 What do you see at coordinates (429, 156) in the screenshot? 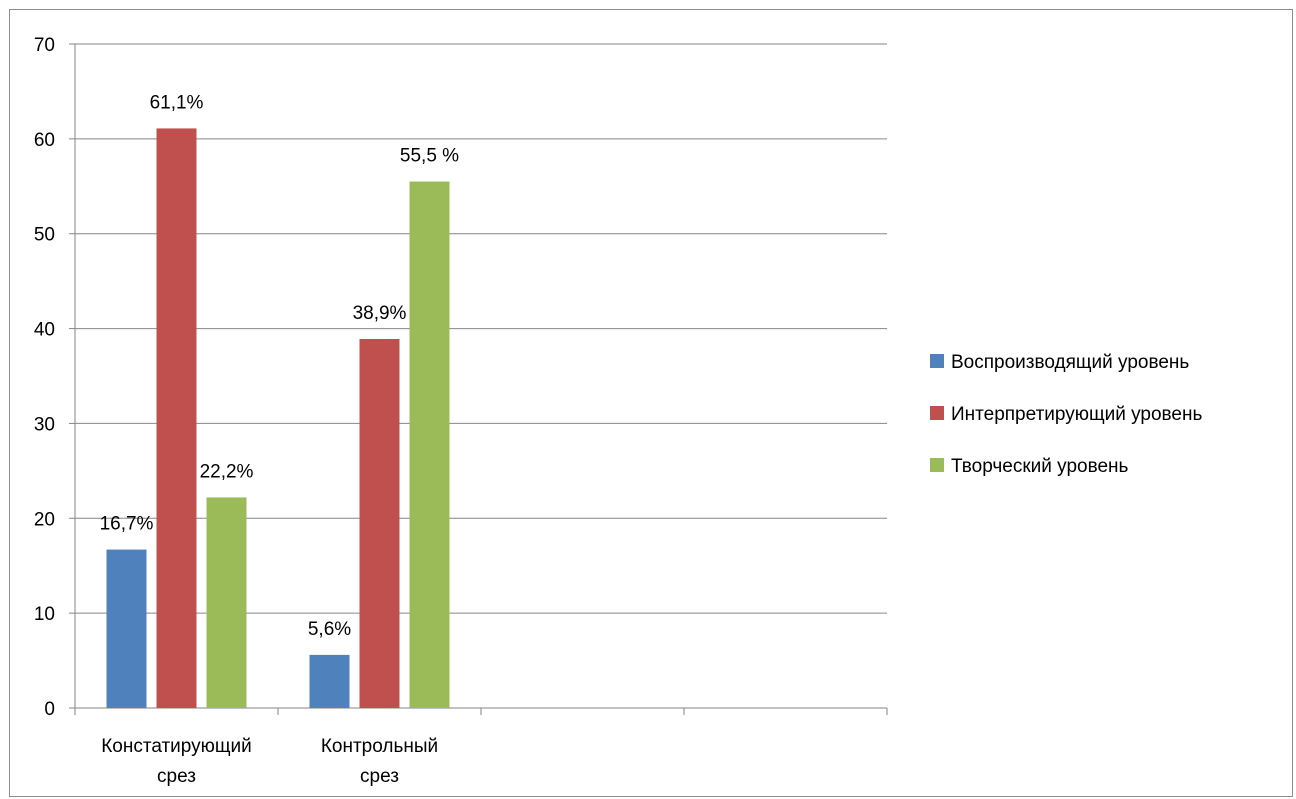
I see `data-label: 55,5 %` at bounding box center [429, 156].